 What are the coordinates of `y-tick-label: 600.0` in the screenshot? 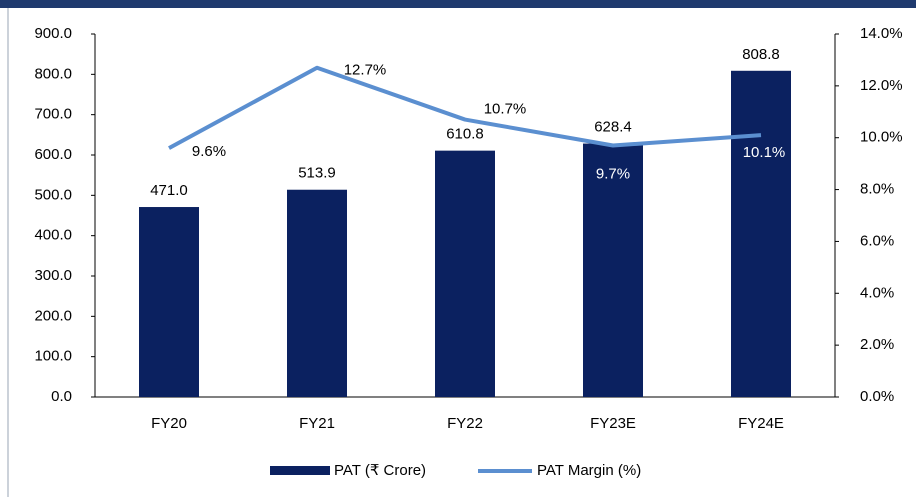 It's located at (53, 154).